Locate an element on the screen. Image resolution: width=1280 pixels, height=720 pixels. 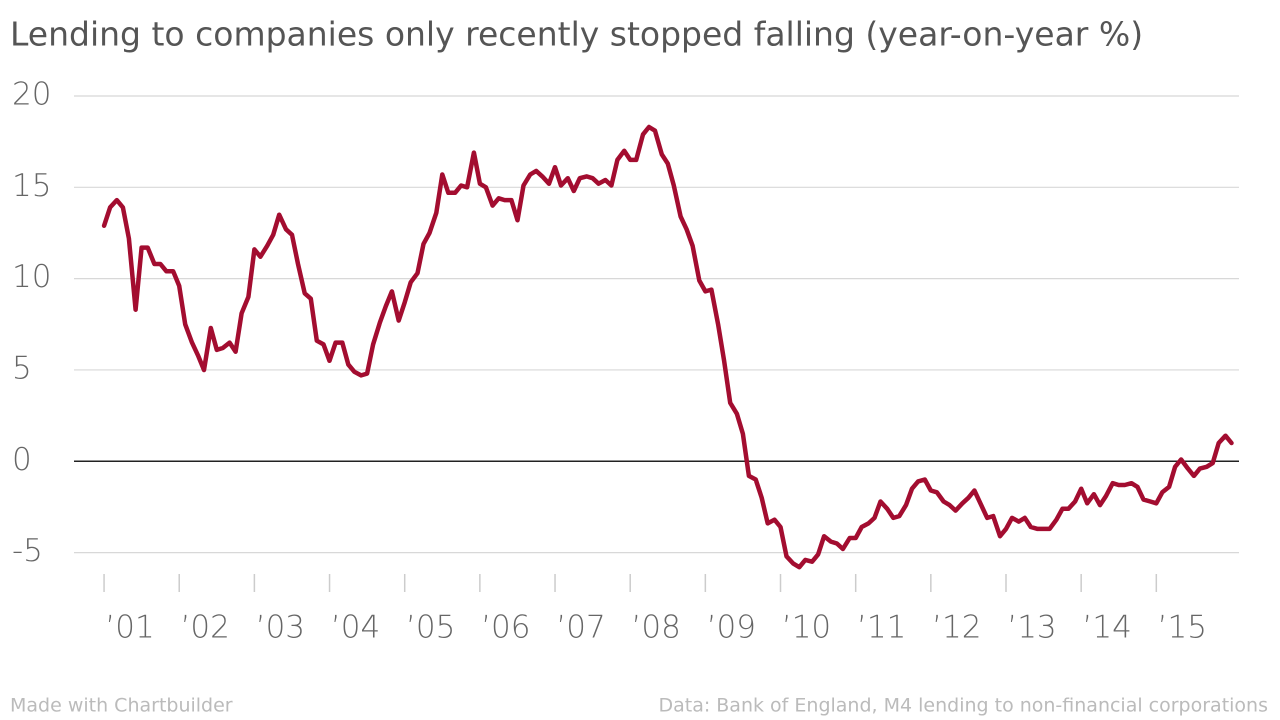
x-tick-label: ’04 is located at coordinates (355, 628).